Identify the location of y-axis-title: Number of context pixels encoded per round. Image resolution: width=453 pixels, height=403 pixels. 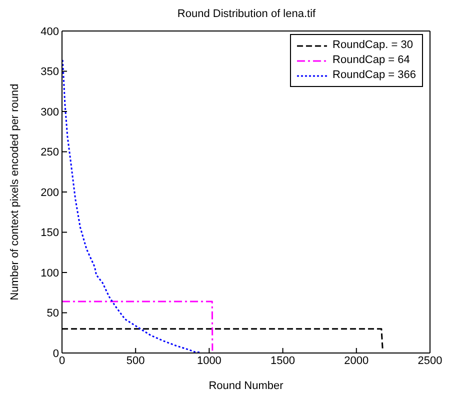
(14, 192).